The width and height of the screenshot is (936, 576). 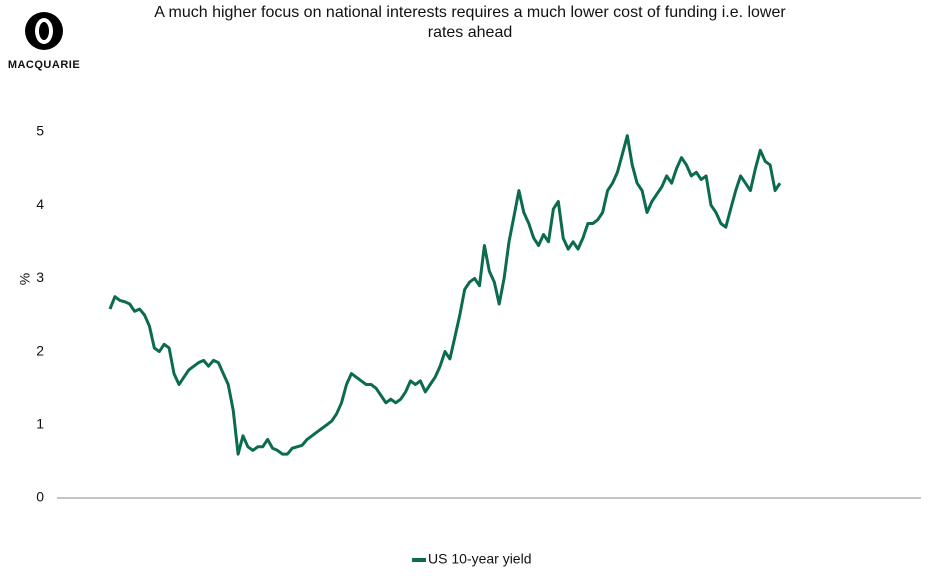 I want to click on logo: MACQUARIE, so click(x=44, y=41).